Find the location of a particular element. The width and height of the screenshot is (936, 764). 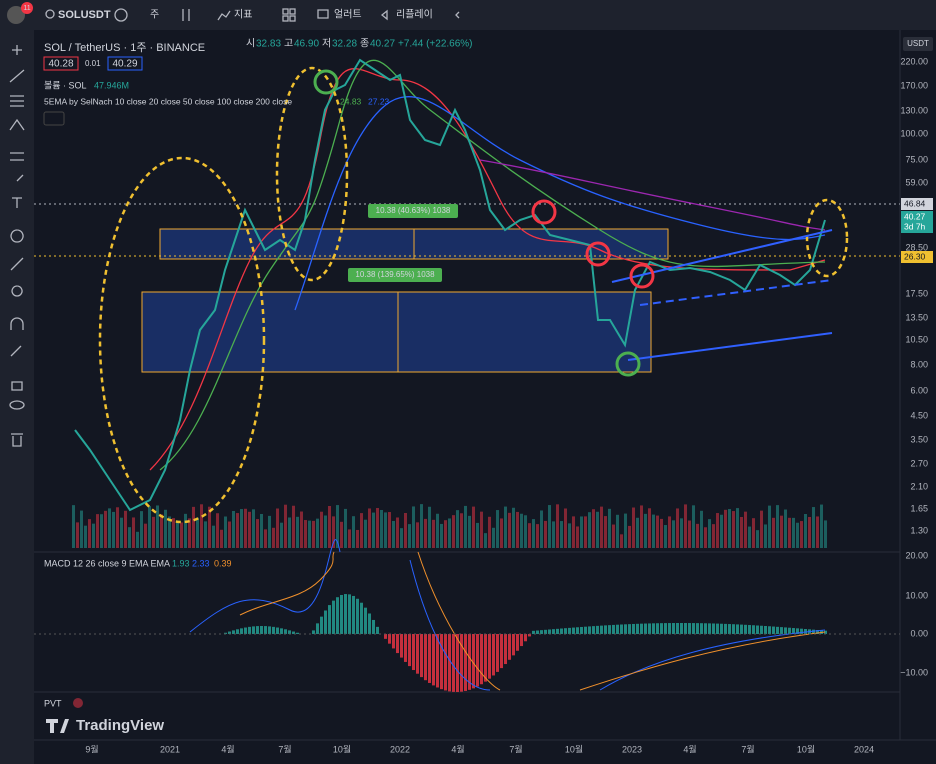

trend-lines is located at coordinates (722, 295).